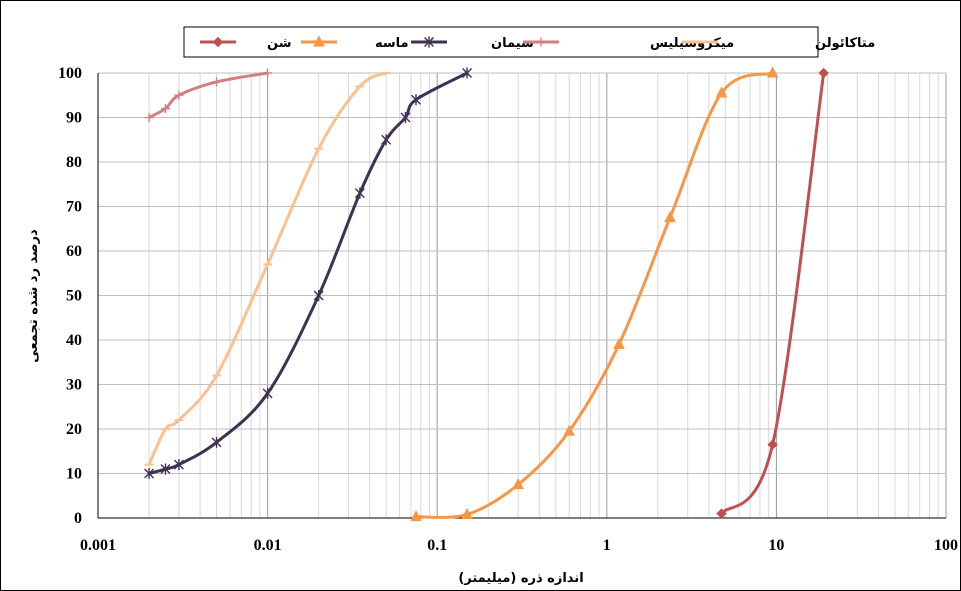 The height and width of the screenshot is (591, 961). I want to click on legend-item-2: سیمان, so click(472, 43).